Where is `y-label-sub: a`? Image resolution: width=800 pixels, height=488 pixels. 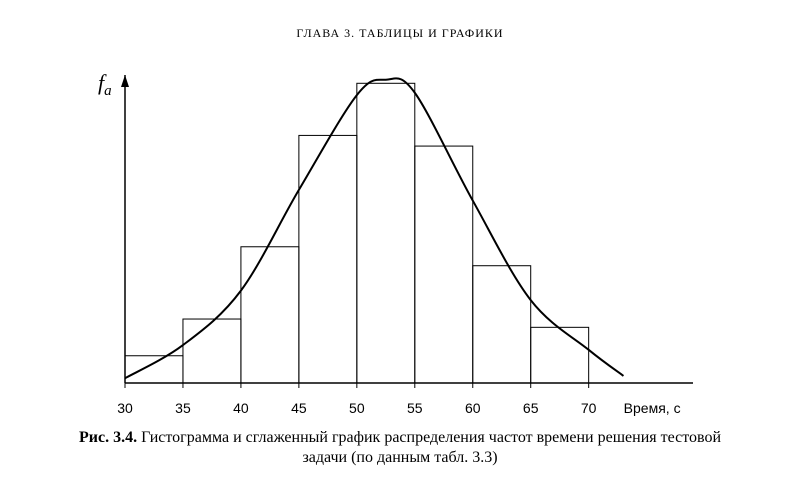 y-label-sub: a is located at coordinates (108, 91).